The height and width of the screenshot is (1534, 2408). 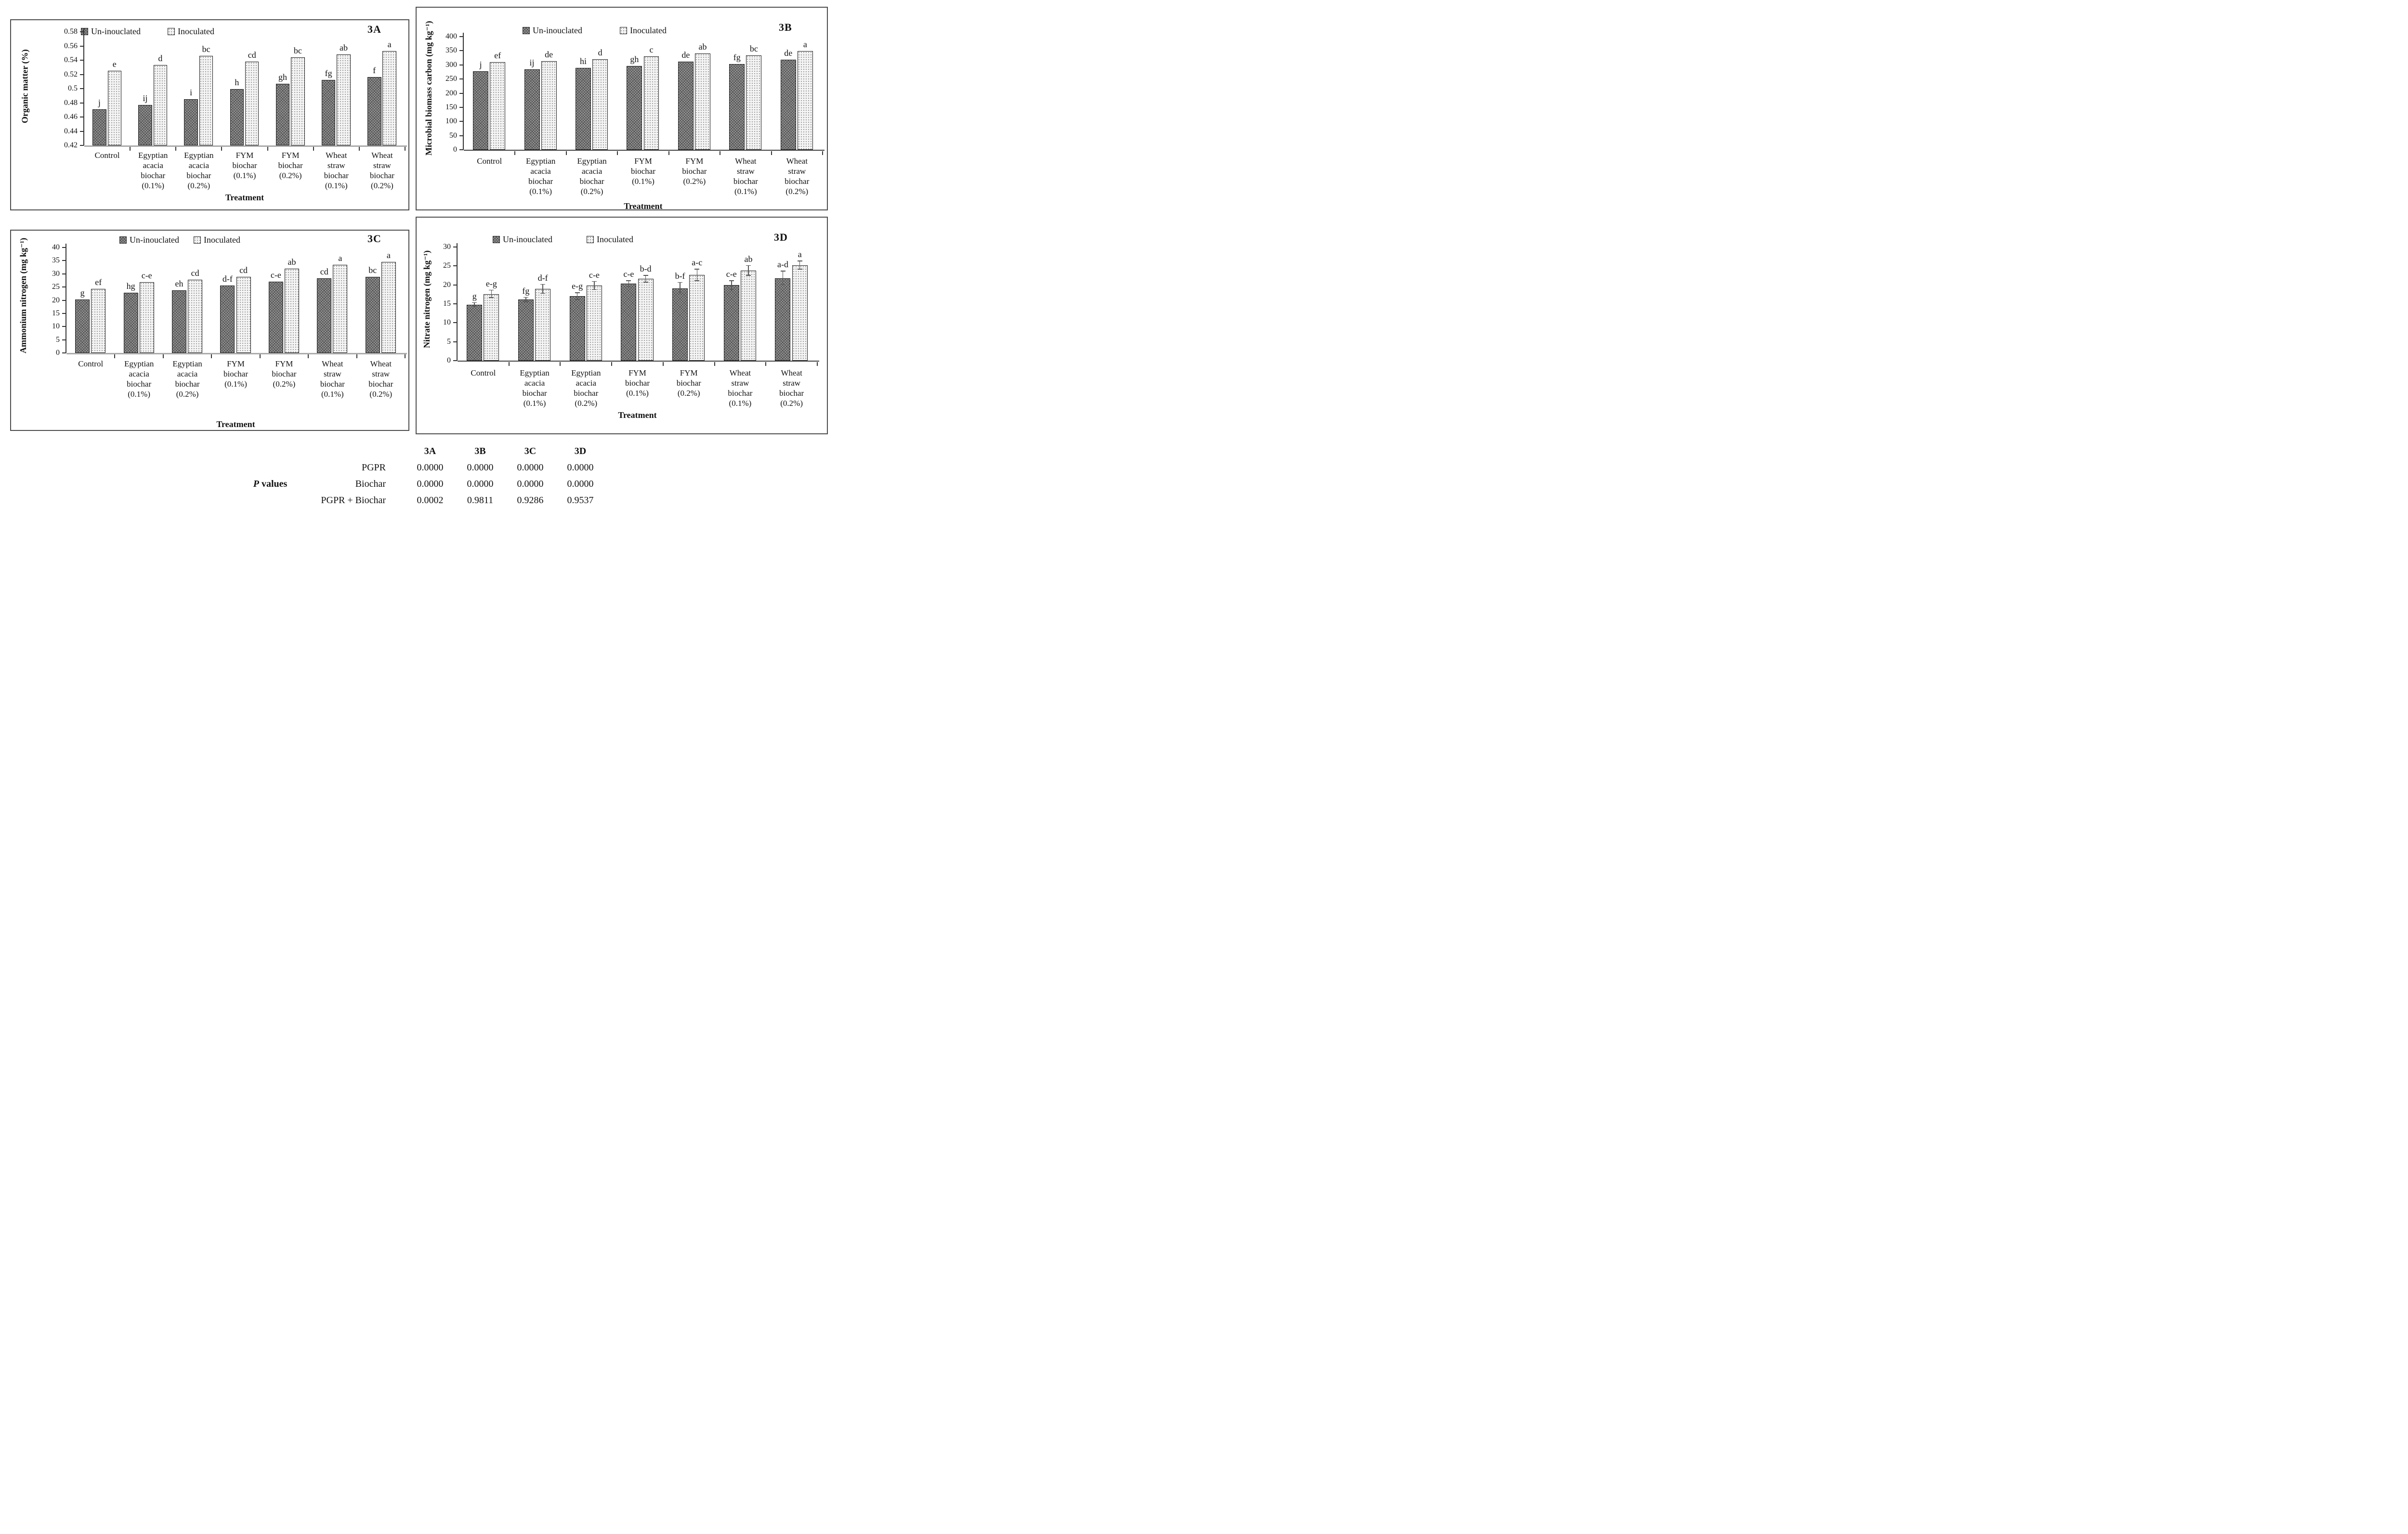 What do you see at coordinates (643, 31) in the screenshot?
I see `legend-item: Inoculated` at bounding box center [643, 31].